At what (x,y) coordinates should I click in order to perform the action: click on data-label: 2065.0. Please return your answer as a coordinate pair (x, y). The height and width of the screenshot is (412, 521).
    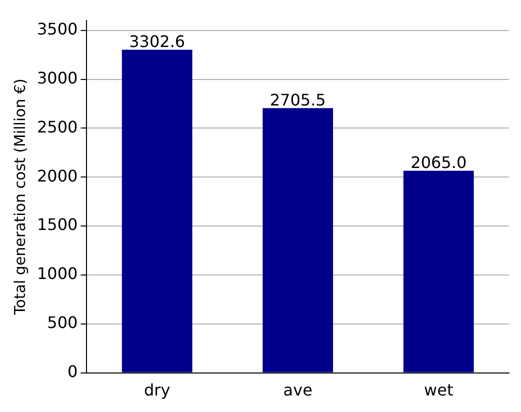
    Looking at the image, I should click on (438, 162).